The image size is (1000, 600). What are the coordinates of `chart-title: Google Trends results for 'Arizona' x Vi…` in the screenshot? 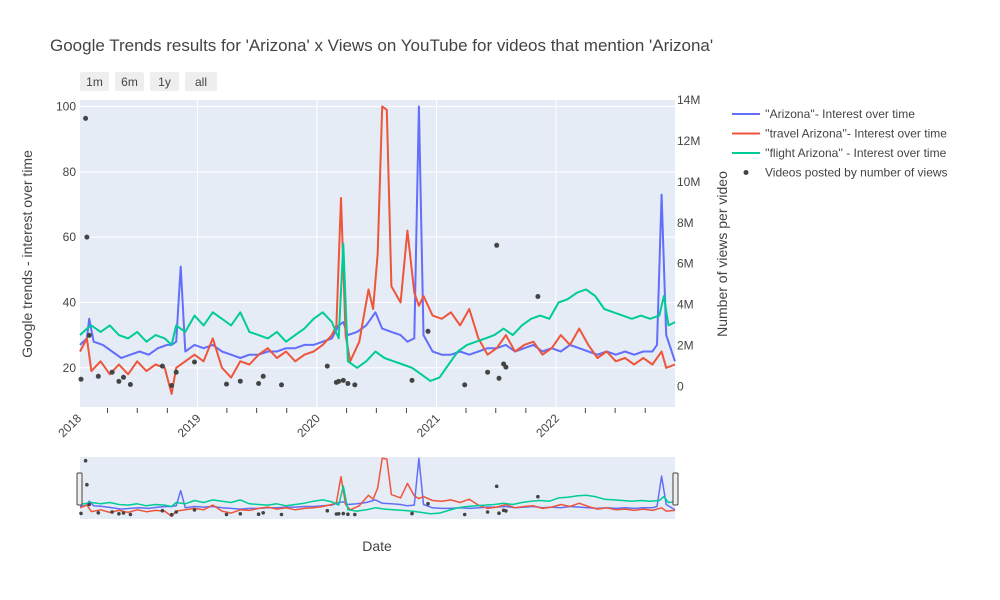 It's located at (381, 45).